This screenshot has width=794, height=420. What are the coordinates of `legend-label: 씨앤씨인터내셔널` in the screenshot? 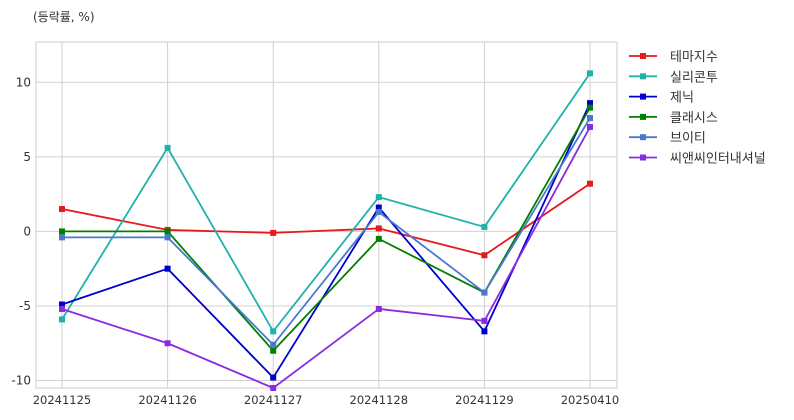 It's located at (718, 159).